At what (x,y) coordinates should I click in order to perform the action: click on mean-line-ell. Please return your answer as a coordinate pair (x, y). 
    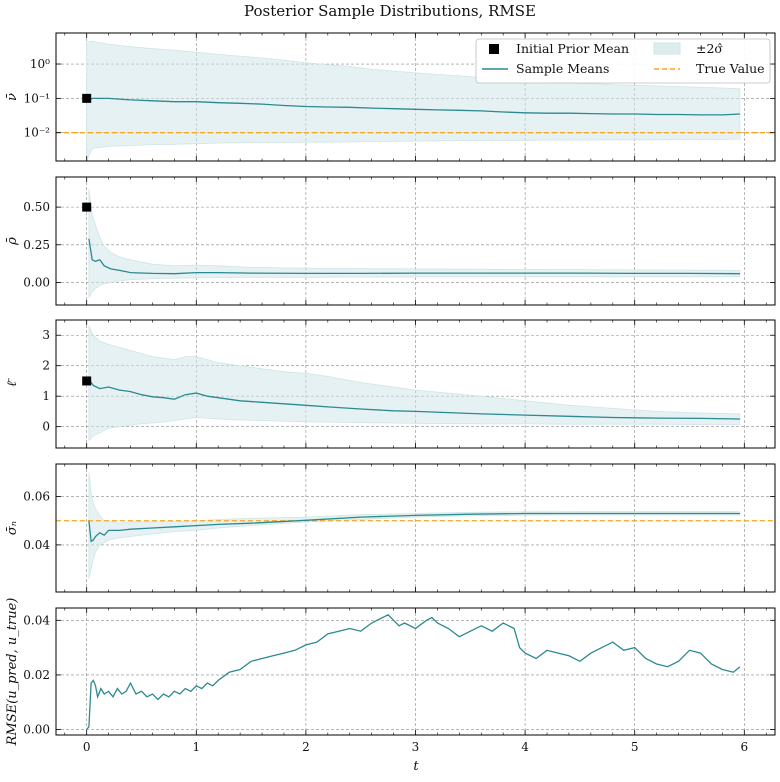
    Looking at the image, I should click on (414, 399).